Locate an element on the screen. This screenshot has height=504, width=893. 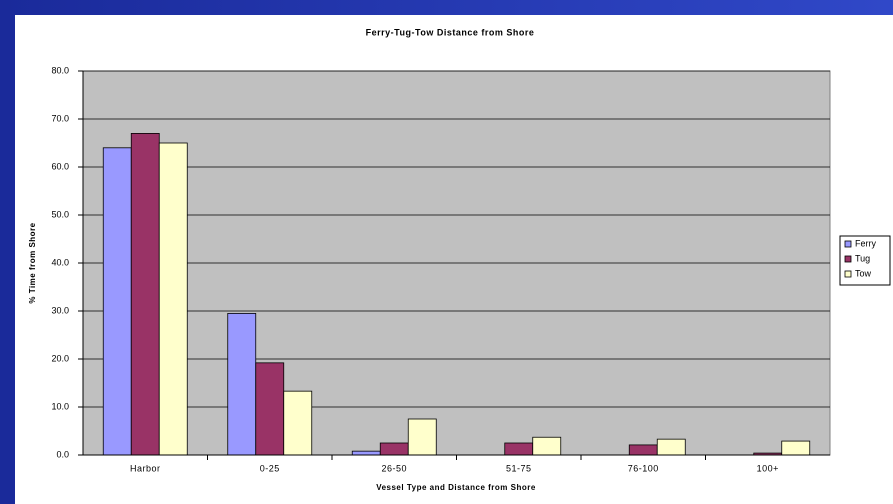
x-tick-label: 76-100 is located at coordinates (643, 468).